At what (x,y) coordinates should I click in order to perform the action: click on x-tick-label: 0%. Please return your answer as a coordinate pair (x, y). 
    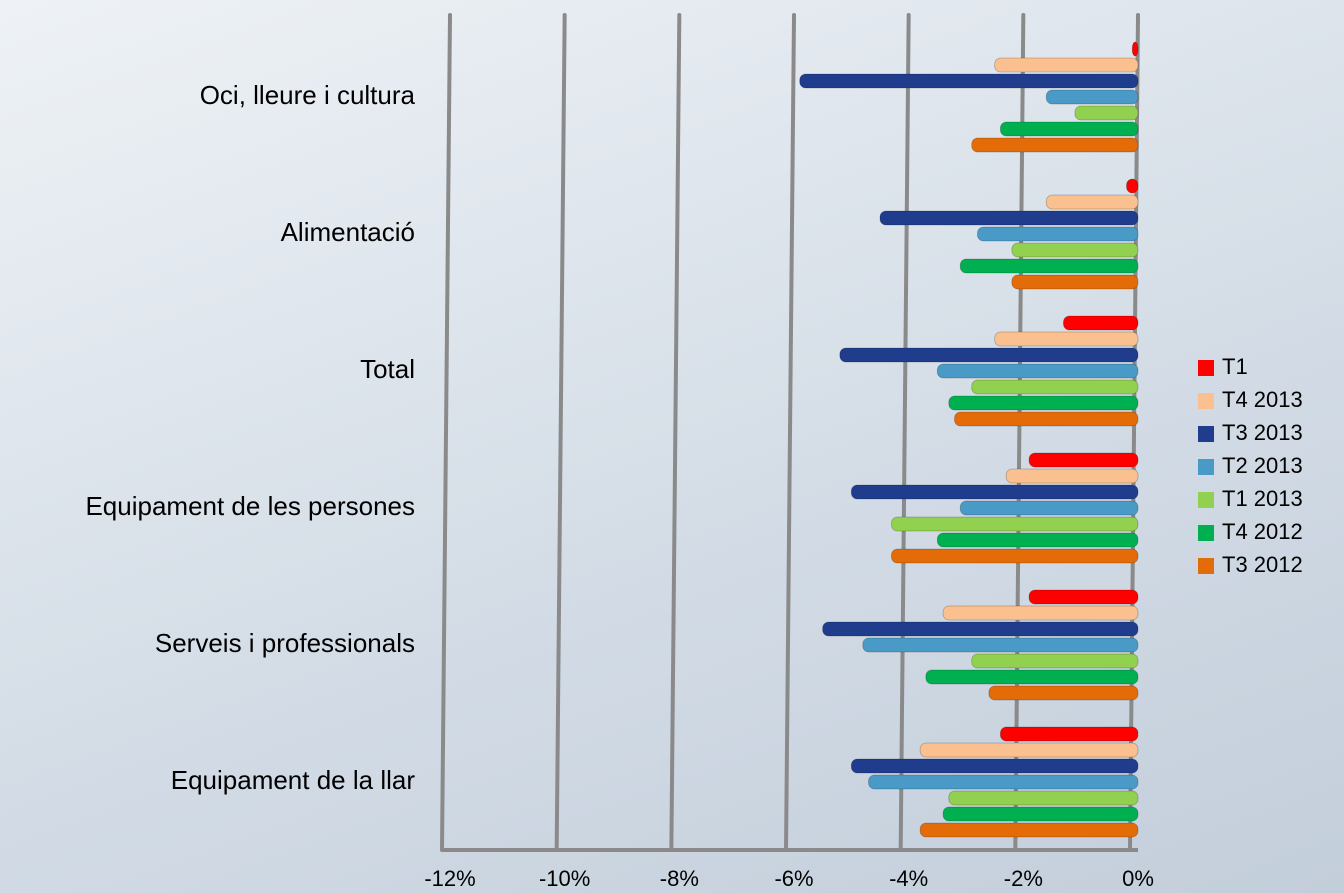
    Looking at the image, I should click on (1138, 878).